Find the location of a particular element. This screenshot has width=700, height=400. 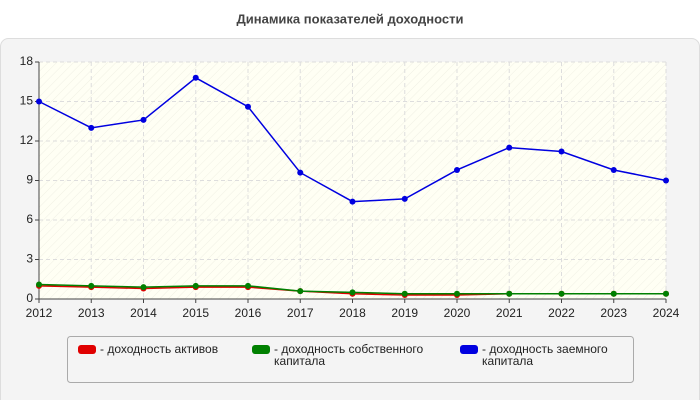

legend-label: - доходность собственного капитала is located at coordinates (349, 355).